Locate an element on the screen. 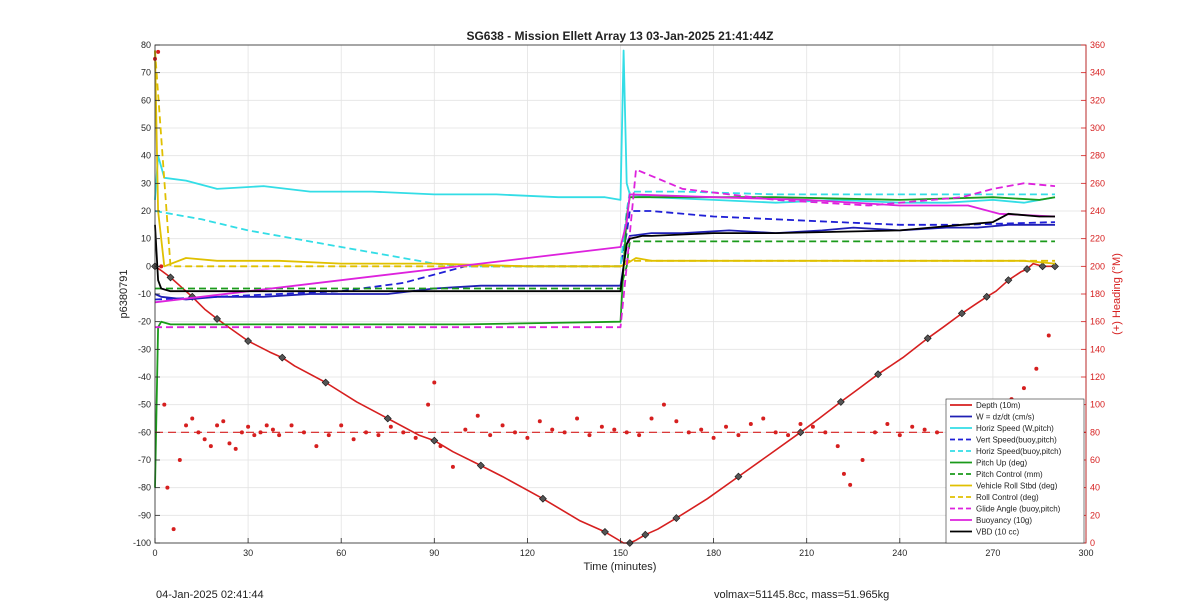  y-tick-label: -20 is located at coordinates (144, 322).